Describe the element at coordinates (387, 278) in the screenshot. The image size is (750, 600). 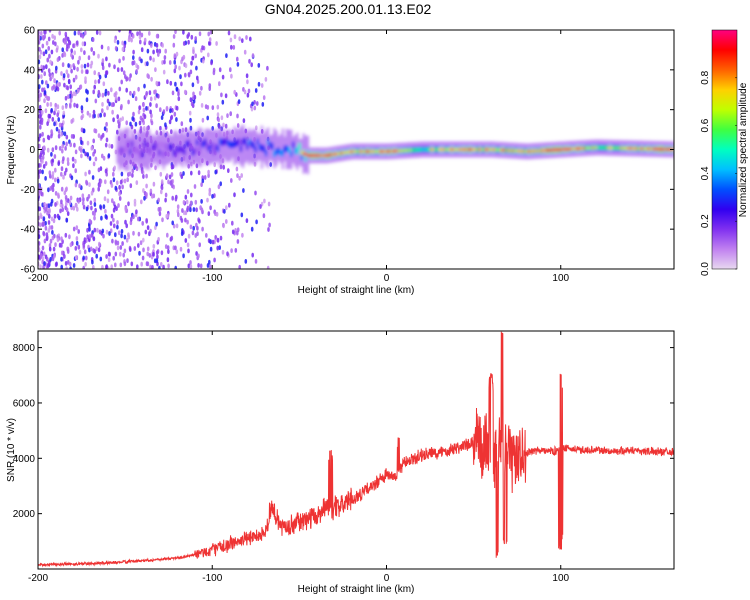
I see `x-tick-label: 0` at that location.